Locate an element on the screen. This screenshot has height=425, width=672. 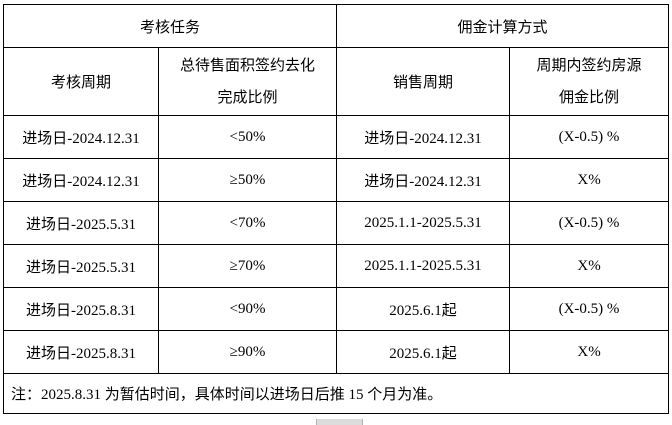
group-header-row: 考核任务 佣金计算方式 is located at coordinates (336, 26).